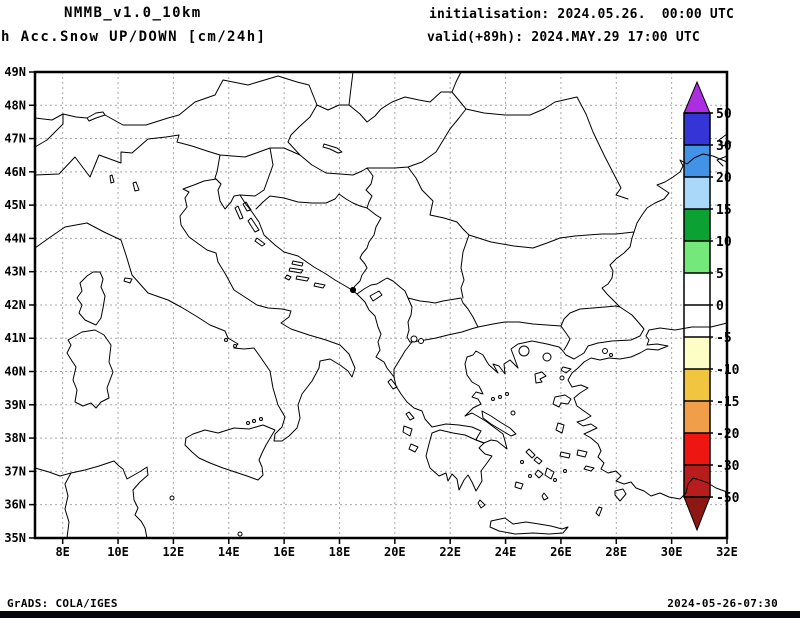 The image size is (800, 618). What do you see at coordinates (582, 14) in the screenshot?
I see `init-time-label: initialisation: 2024.05.26. 00:00 UTC` at bounding box center [582, 14].